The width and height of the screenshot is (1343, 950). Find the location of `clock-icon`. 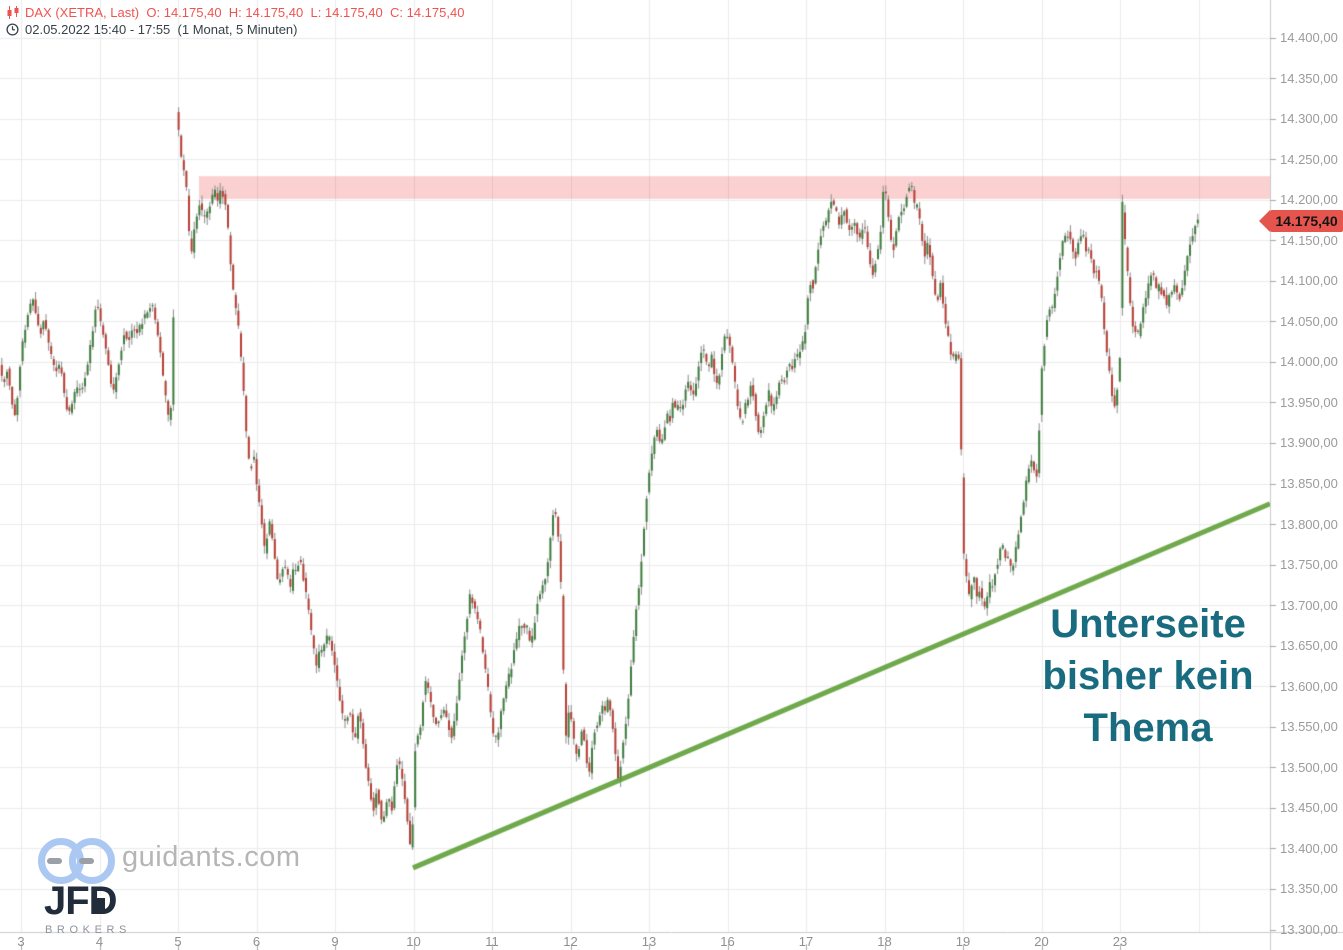

clock-icon is located at coordinates (12, 29).